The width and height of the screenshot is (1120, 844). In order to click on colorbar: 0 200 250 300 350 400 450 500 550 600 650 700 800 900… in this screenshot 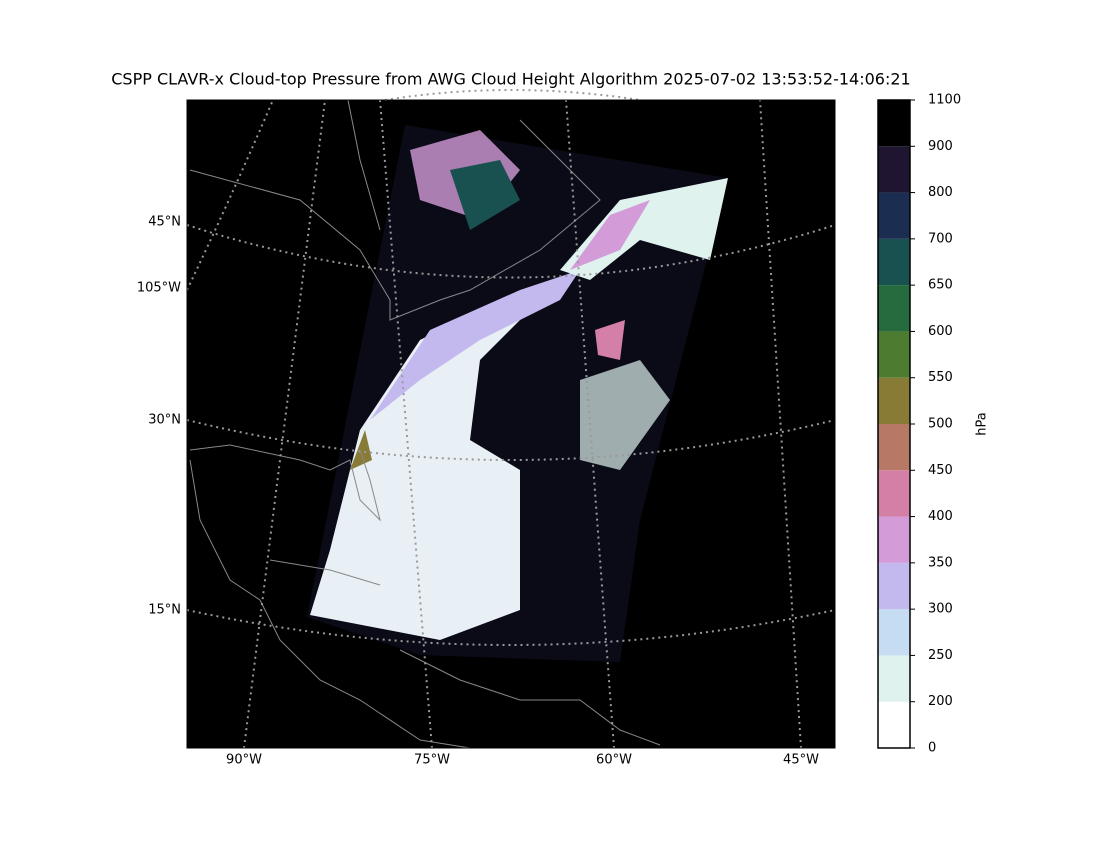, I will do `click(933, 424)`.